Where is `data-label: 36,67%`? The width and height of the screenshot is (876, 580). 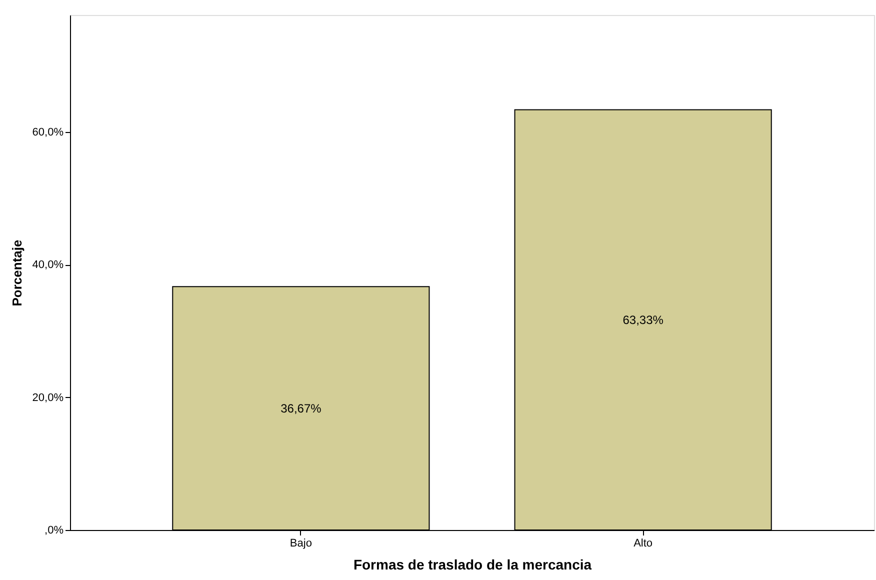 data-label: 36,67% is located at coordinates (301, 408).